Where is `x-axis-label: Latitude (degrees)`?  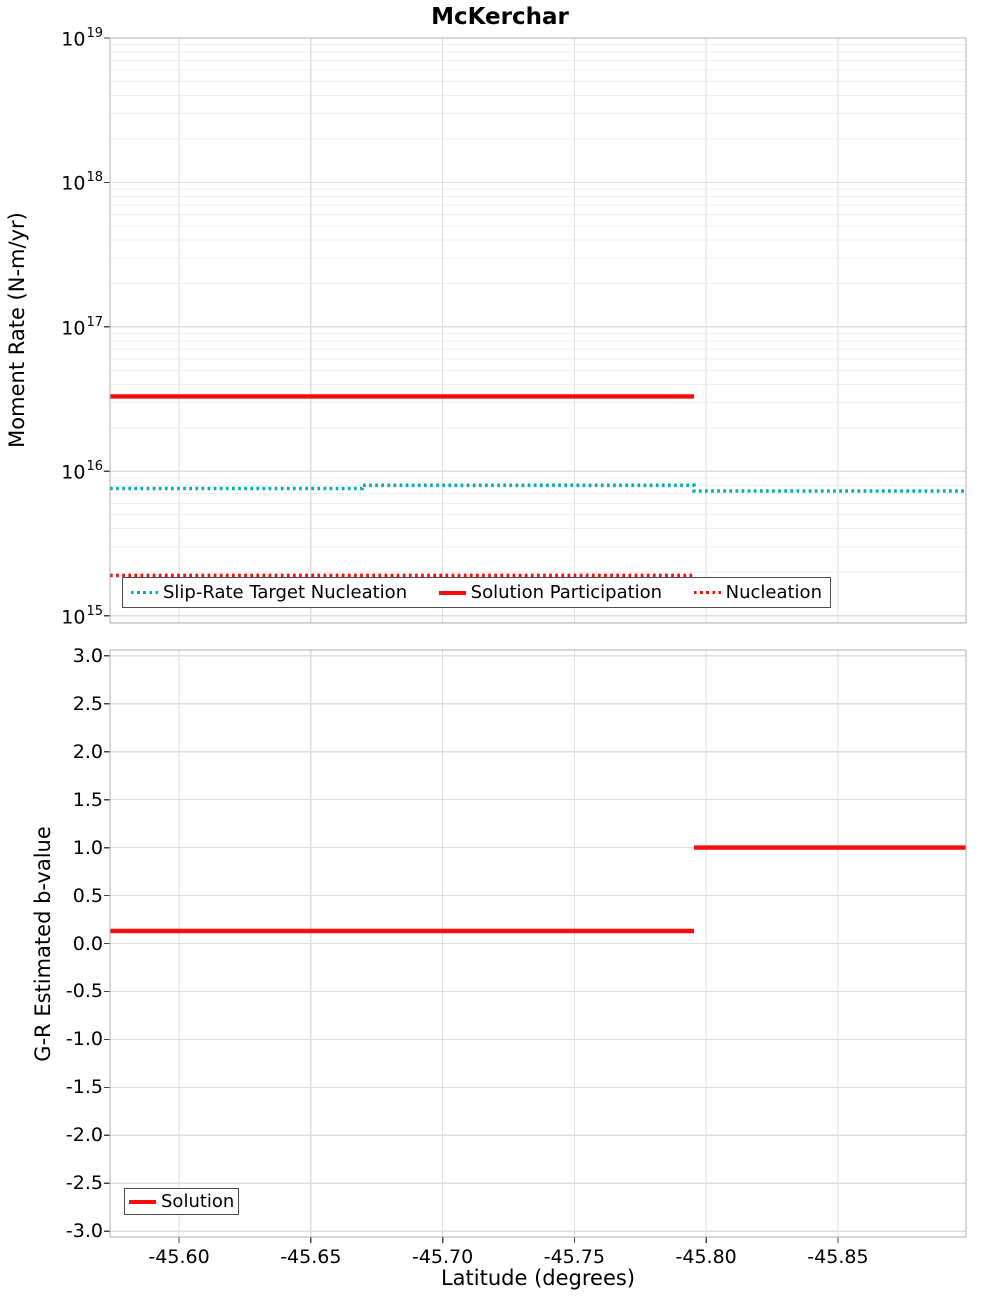 x-axis-label: Latitude (degrees) is located at coordinates (538, 1278).